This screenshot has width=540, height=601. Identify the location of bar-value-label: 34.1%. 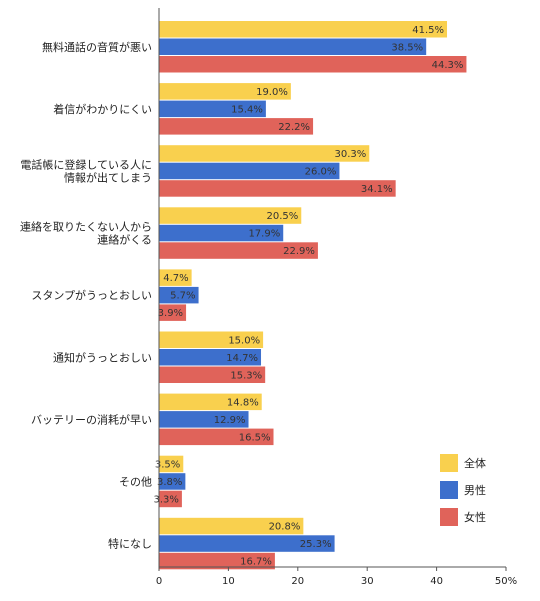
(377, 189).